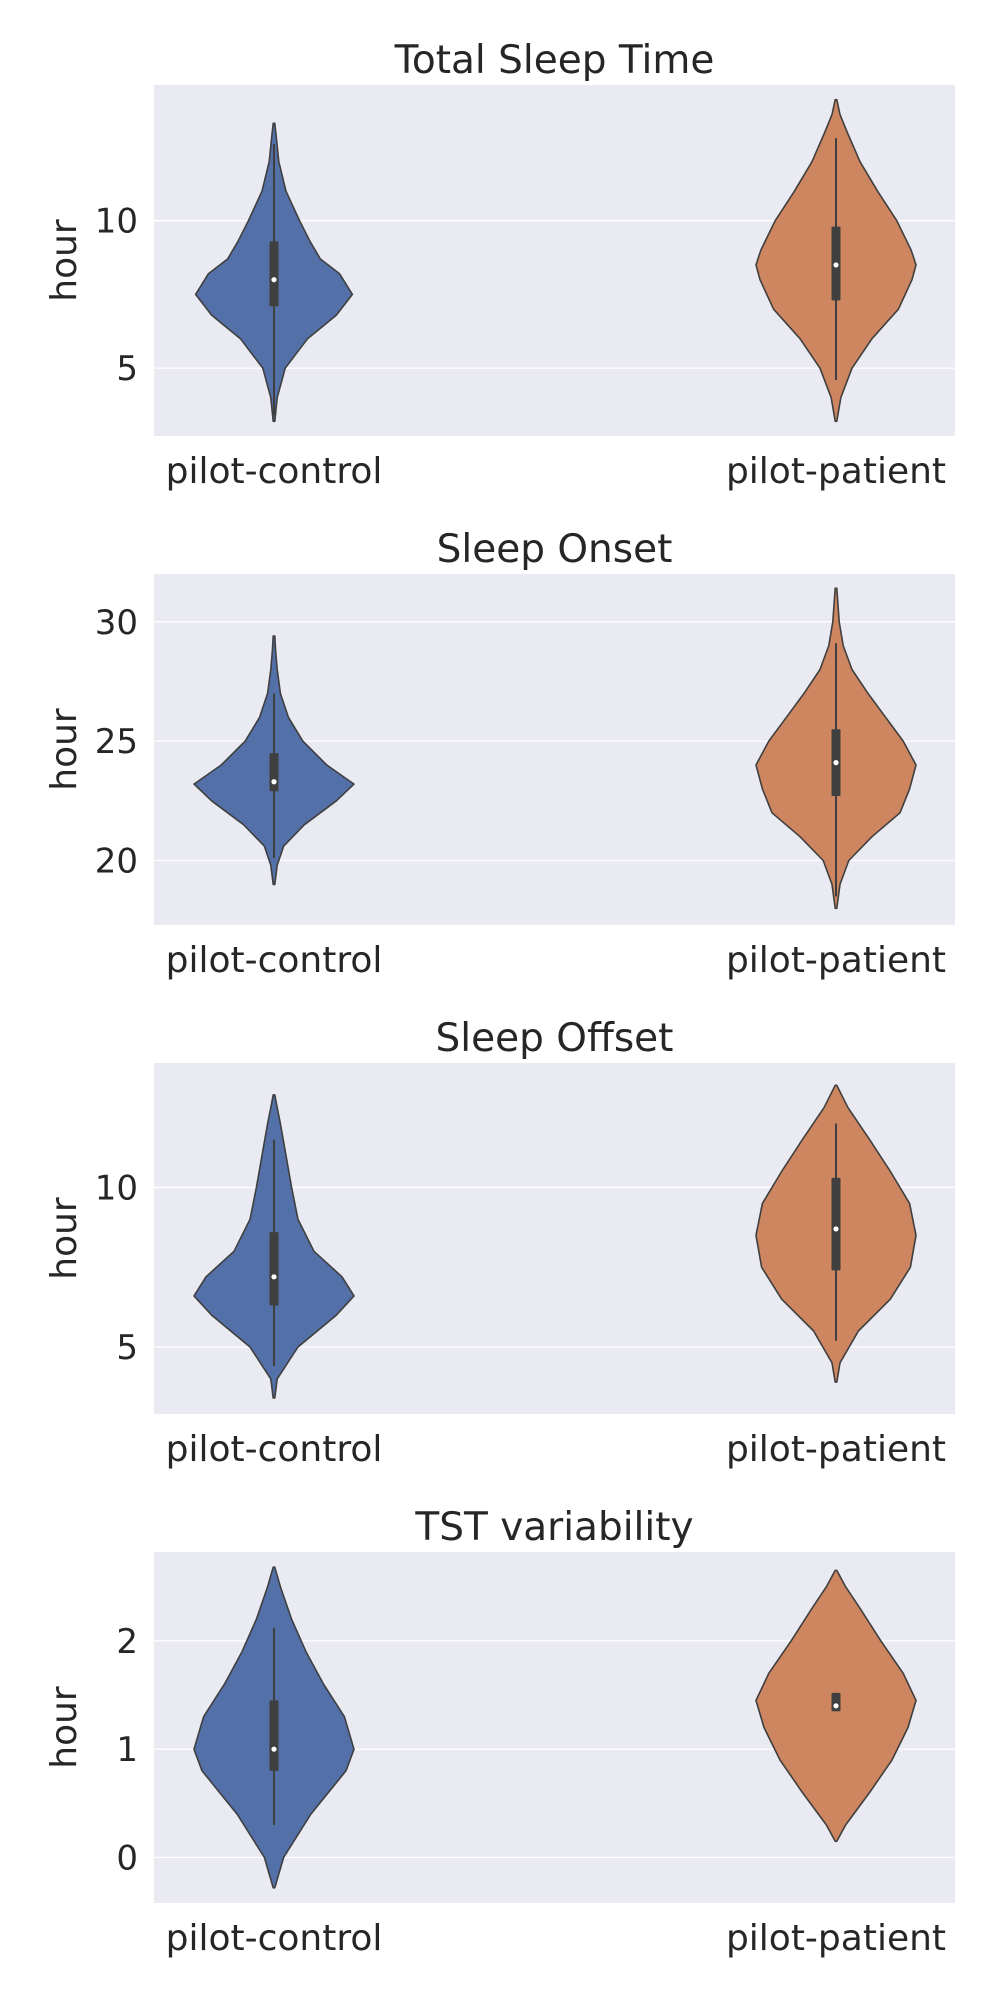  Describe the element at coordinates (116, 862) in the screenshot. I see `y-tick-label: 20` at that location.